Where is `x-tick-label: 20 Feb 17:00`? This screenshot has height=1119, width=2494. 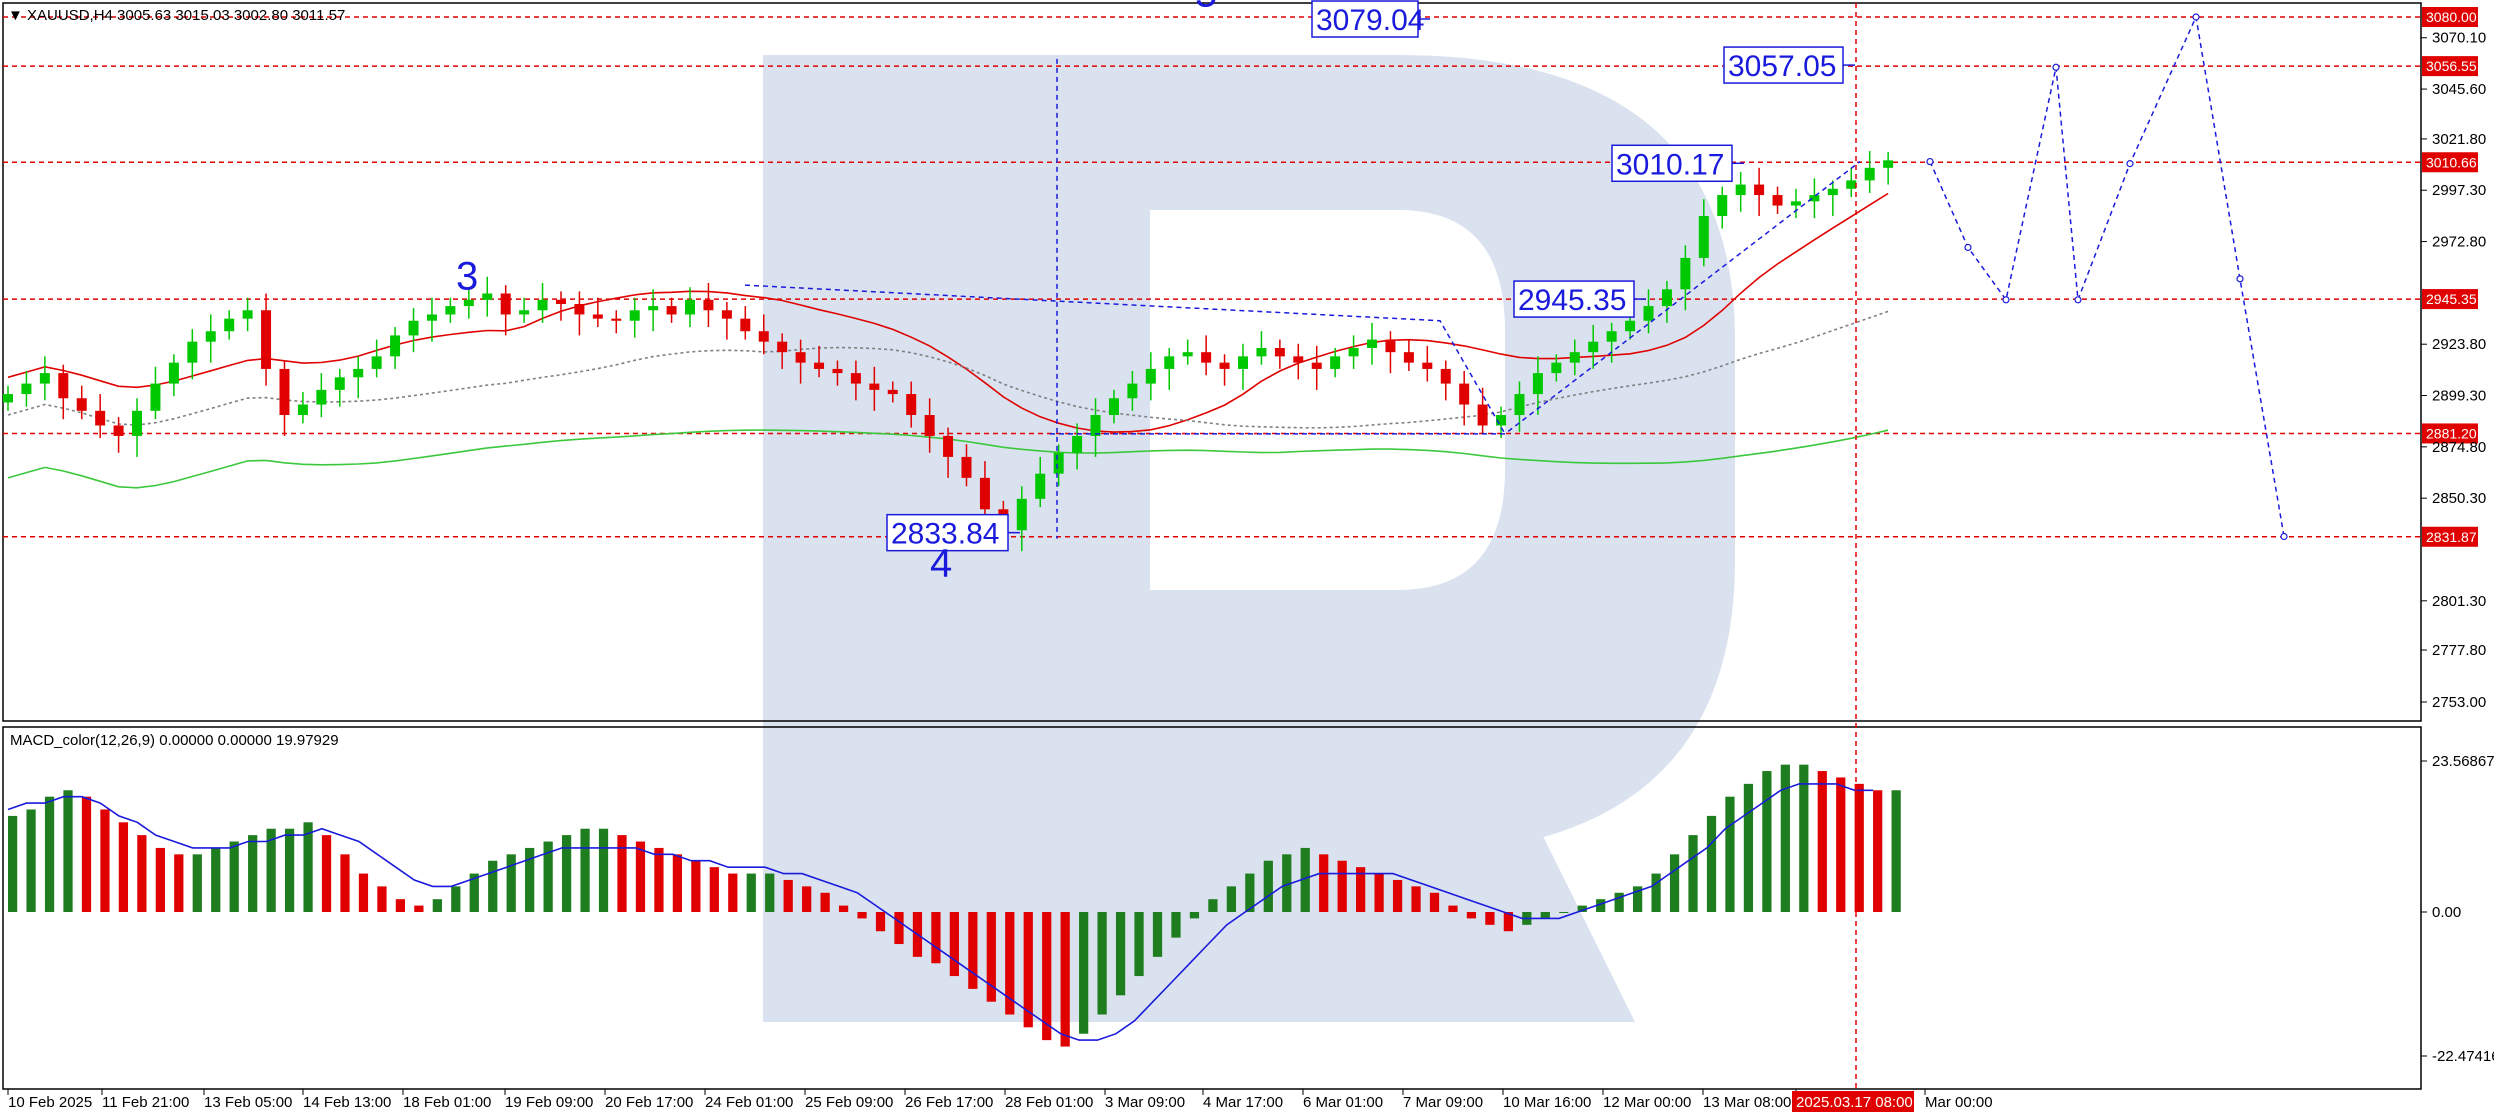
x-tick-label: 20 Feb 17:00 is located at coordinates (649, 1102).